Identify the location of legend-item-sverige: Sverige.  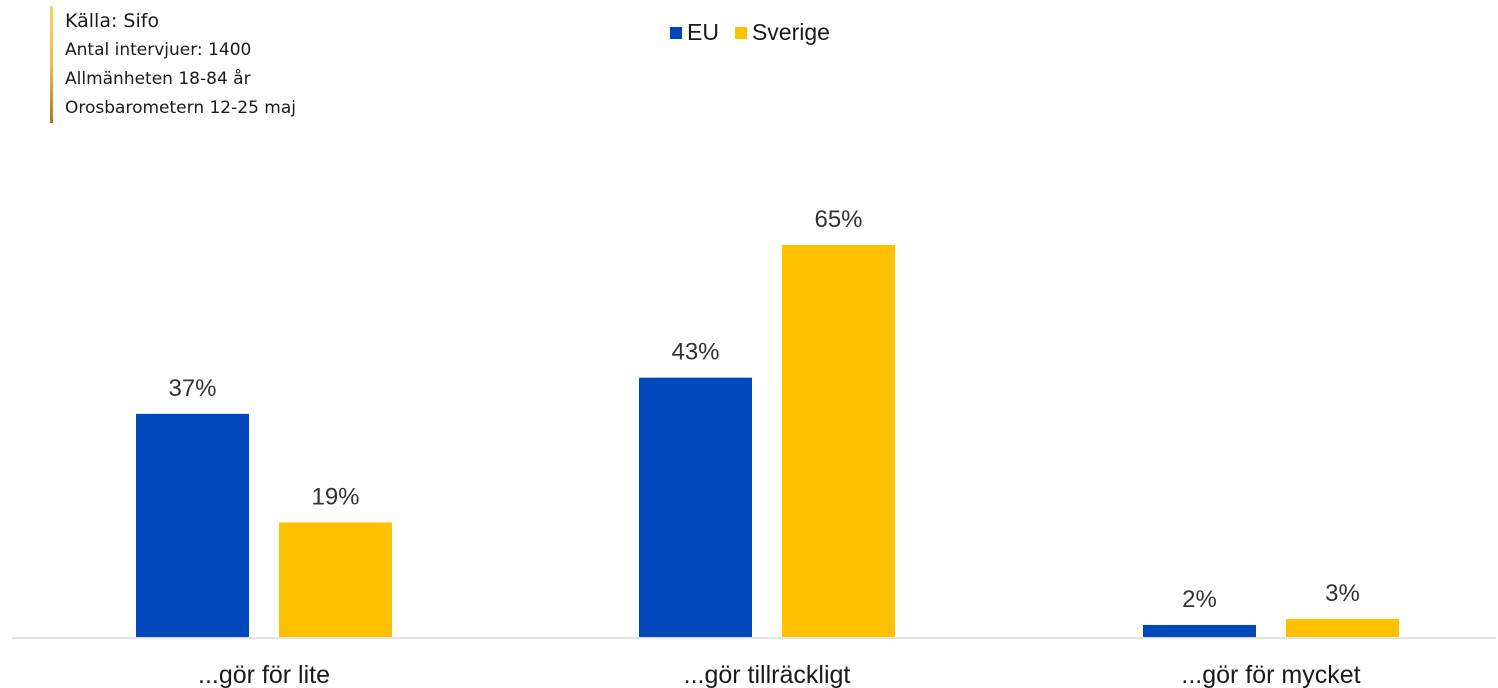
(782, 32).